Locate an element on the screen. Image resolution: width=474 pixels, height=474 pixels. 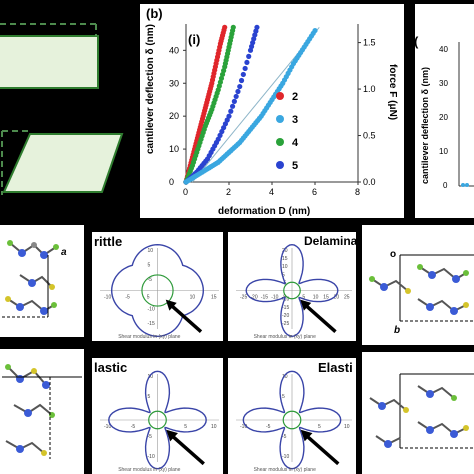
legend-label-5: 5 is located at coordinates (295, 166).